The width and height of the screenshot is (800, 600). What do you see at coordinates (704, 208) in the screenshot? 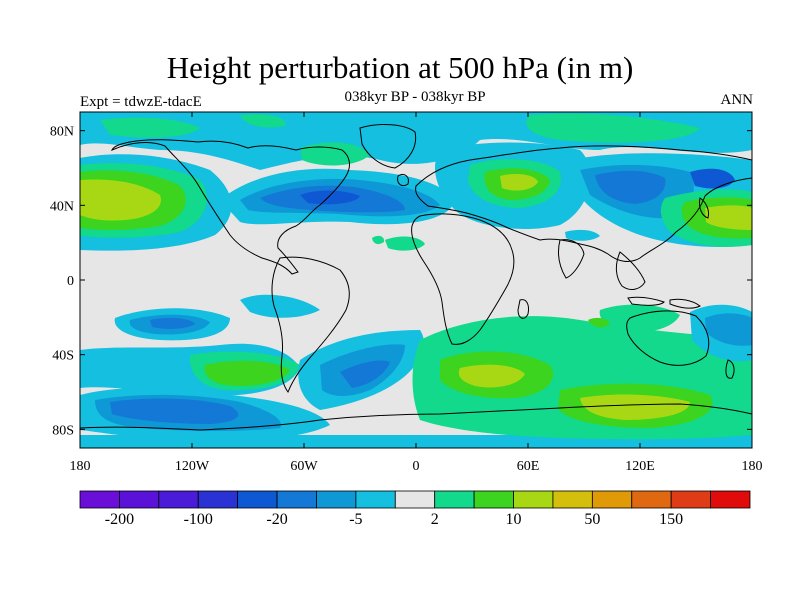
I see `coast-japan` at bounding box center [704, 208].